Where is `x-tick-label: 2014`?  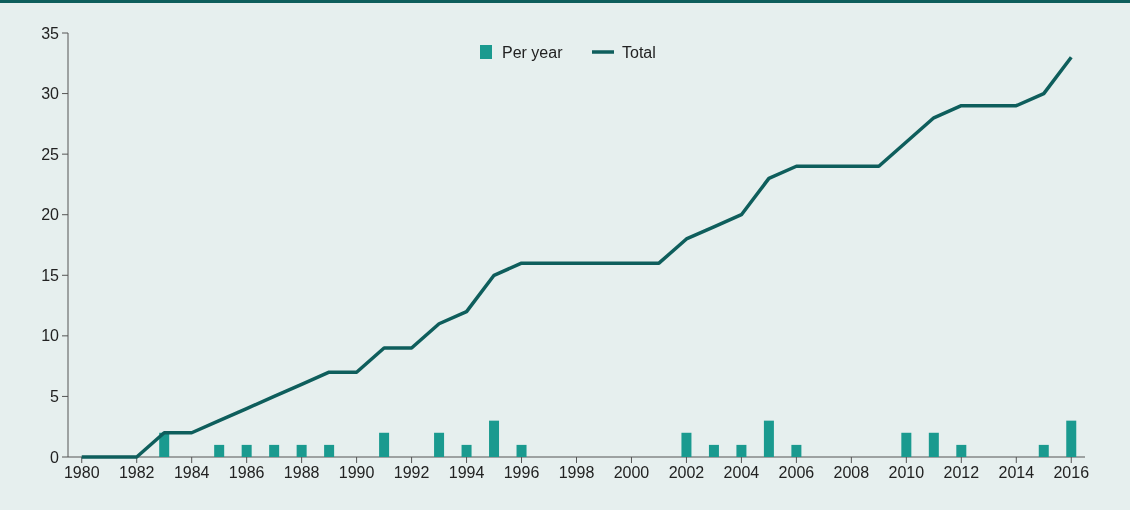
x-tick-label: 2014 is located at coordinates (1016, 472).